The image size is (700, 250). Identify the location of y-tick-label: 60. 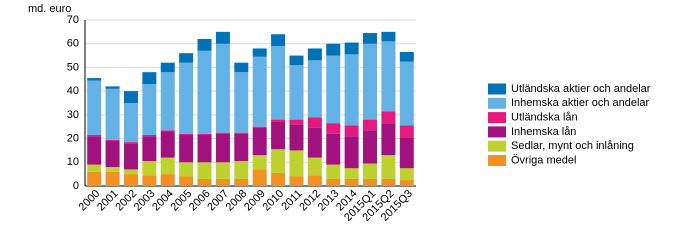
(73, 44).